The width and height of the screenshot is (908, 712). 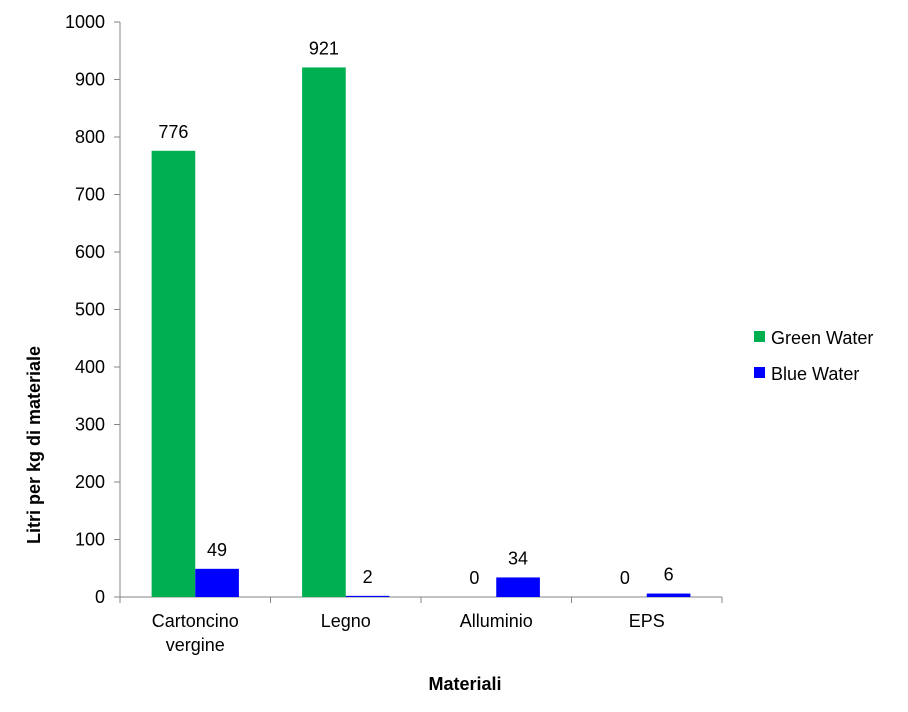 I want to click on y-tick-label: 400, so click(x=90, y=367).